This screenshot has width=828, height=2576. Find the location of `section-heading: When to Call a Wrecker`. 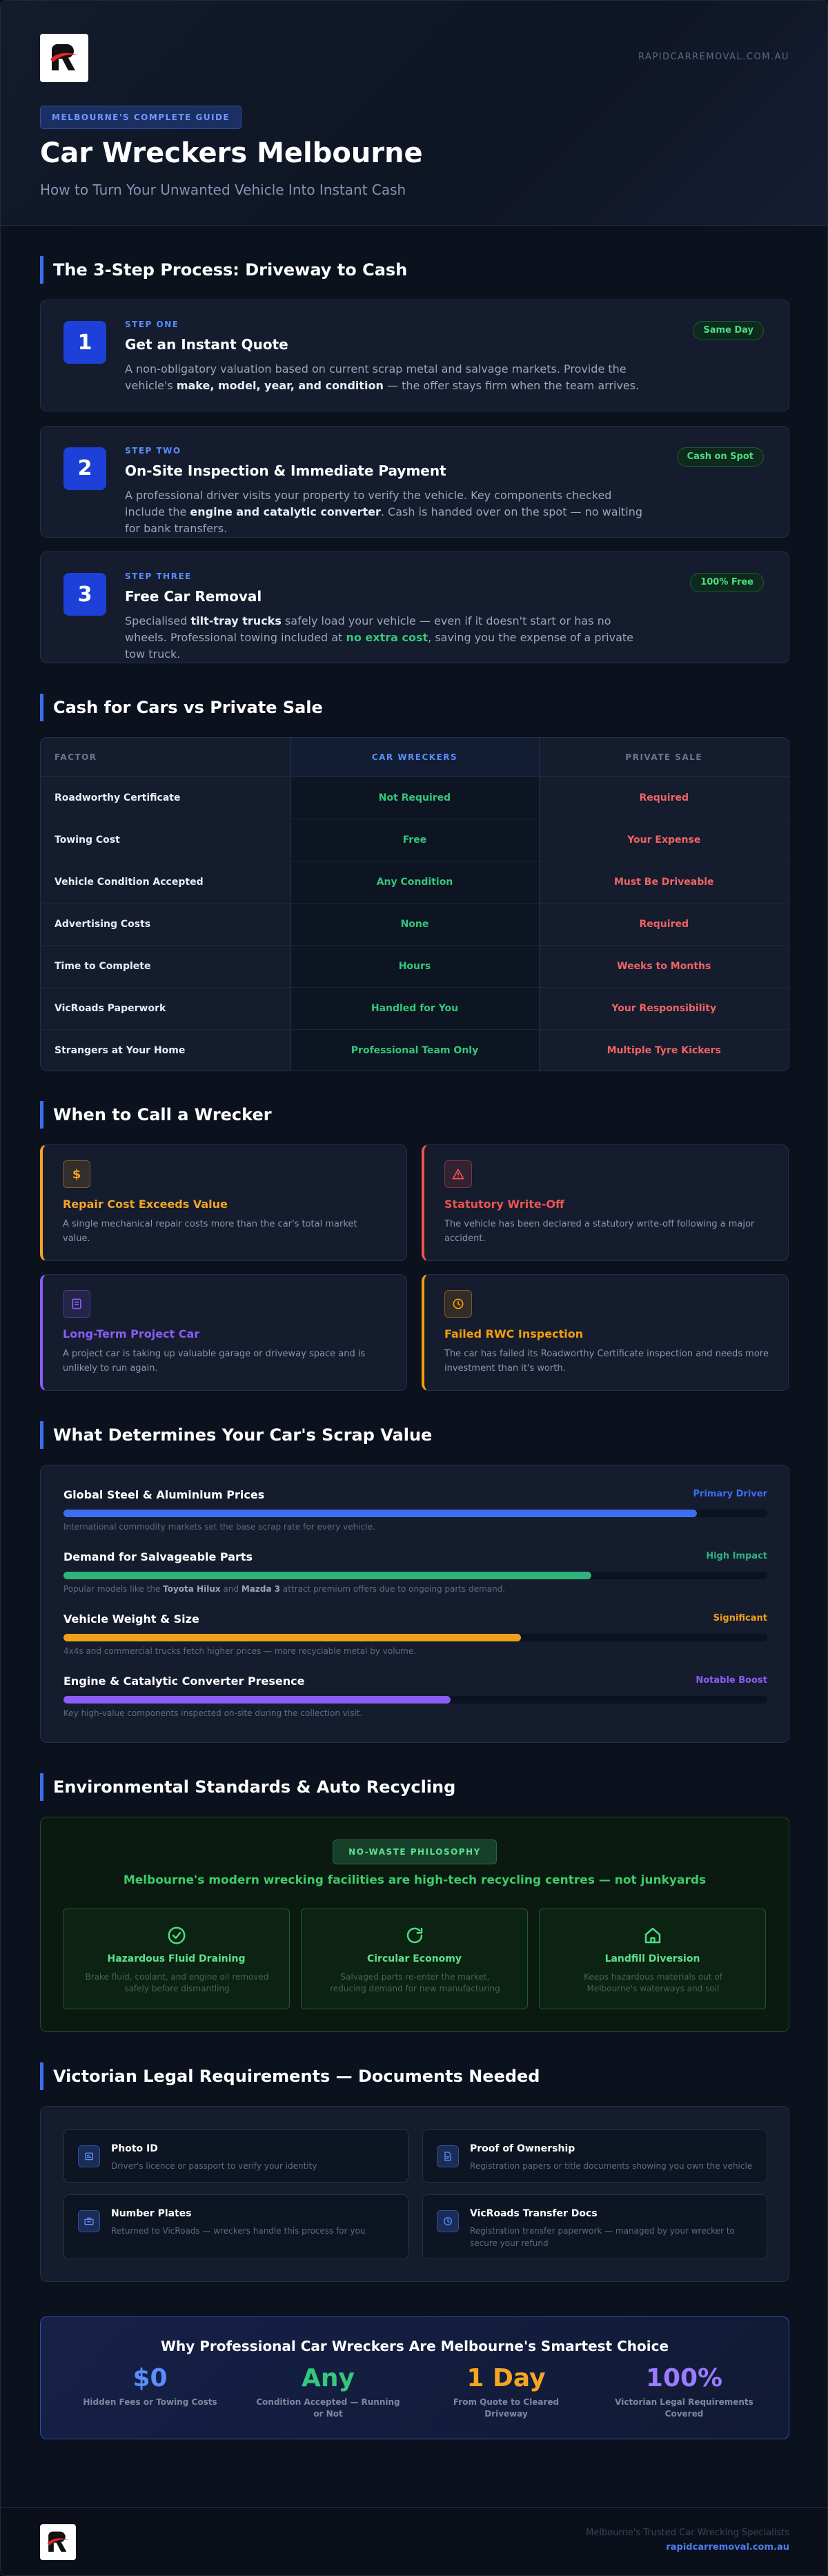

section-heading: When to Call a Wrecker is located at coordinates (414, 1115).